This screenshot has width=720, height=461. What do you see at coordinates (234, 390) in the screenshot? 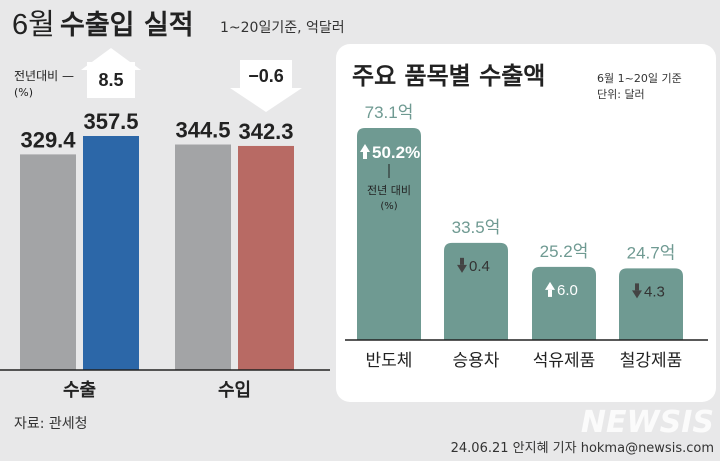
I see `category-label: 수입` at bounding box center [234, 390].